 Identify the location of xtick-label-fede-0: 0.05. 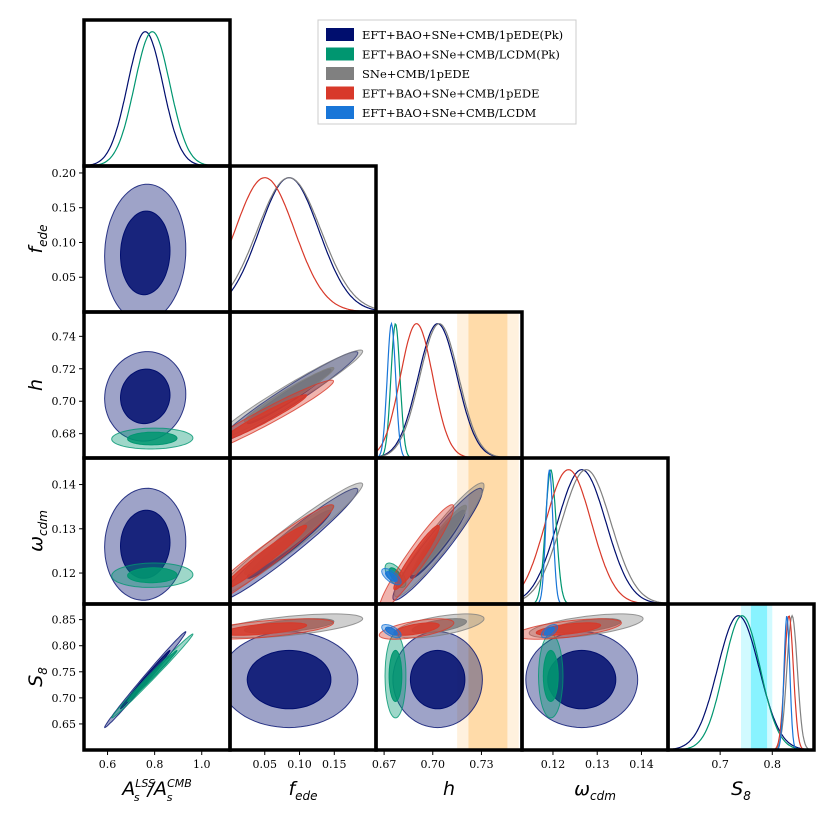
(265, 764).